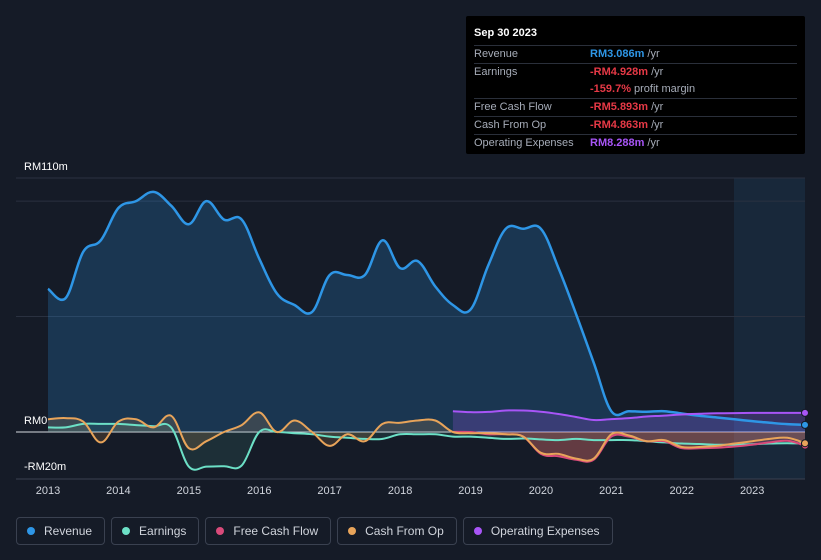 This screenshot has width=821, height=560. Describe the element at coordinates (619, 72) in the screenshot. I see `tooltip-value: -RM4.928m` at that location.